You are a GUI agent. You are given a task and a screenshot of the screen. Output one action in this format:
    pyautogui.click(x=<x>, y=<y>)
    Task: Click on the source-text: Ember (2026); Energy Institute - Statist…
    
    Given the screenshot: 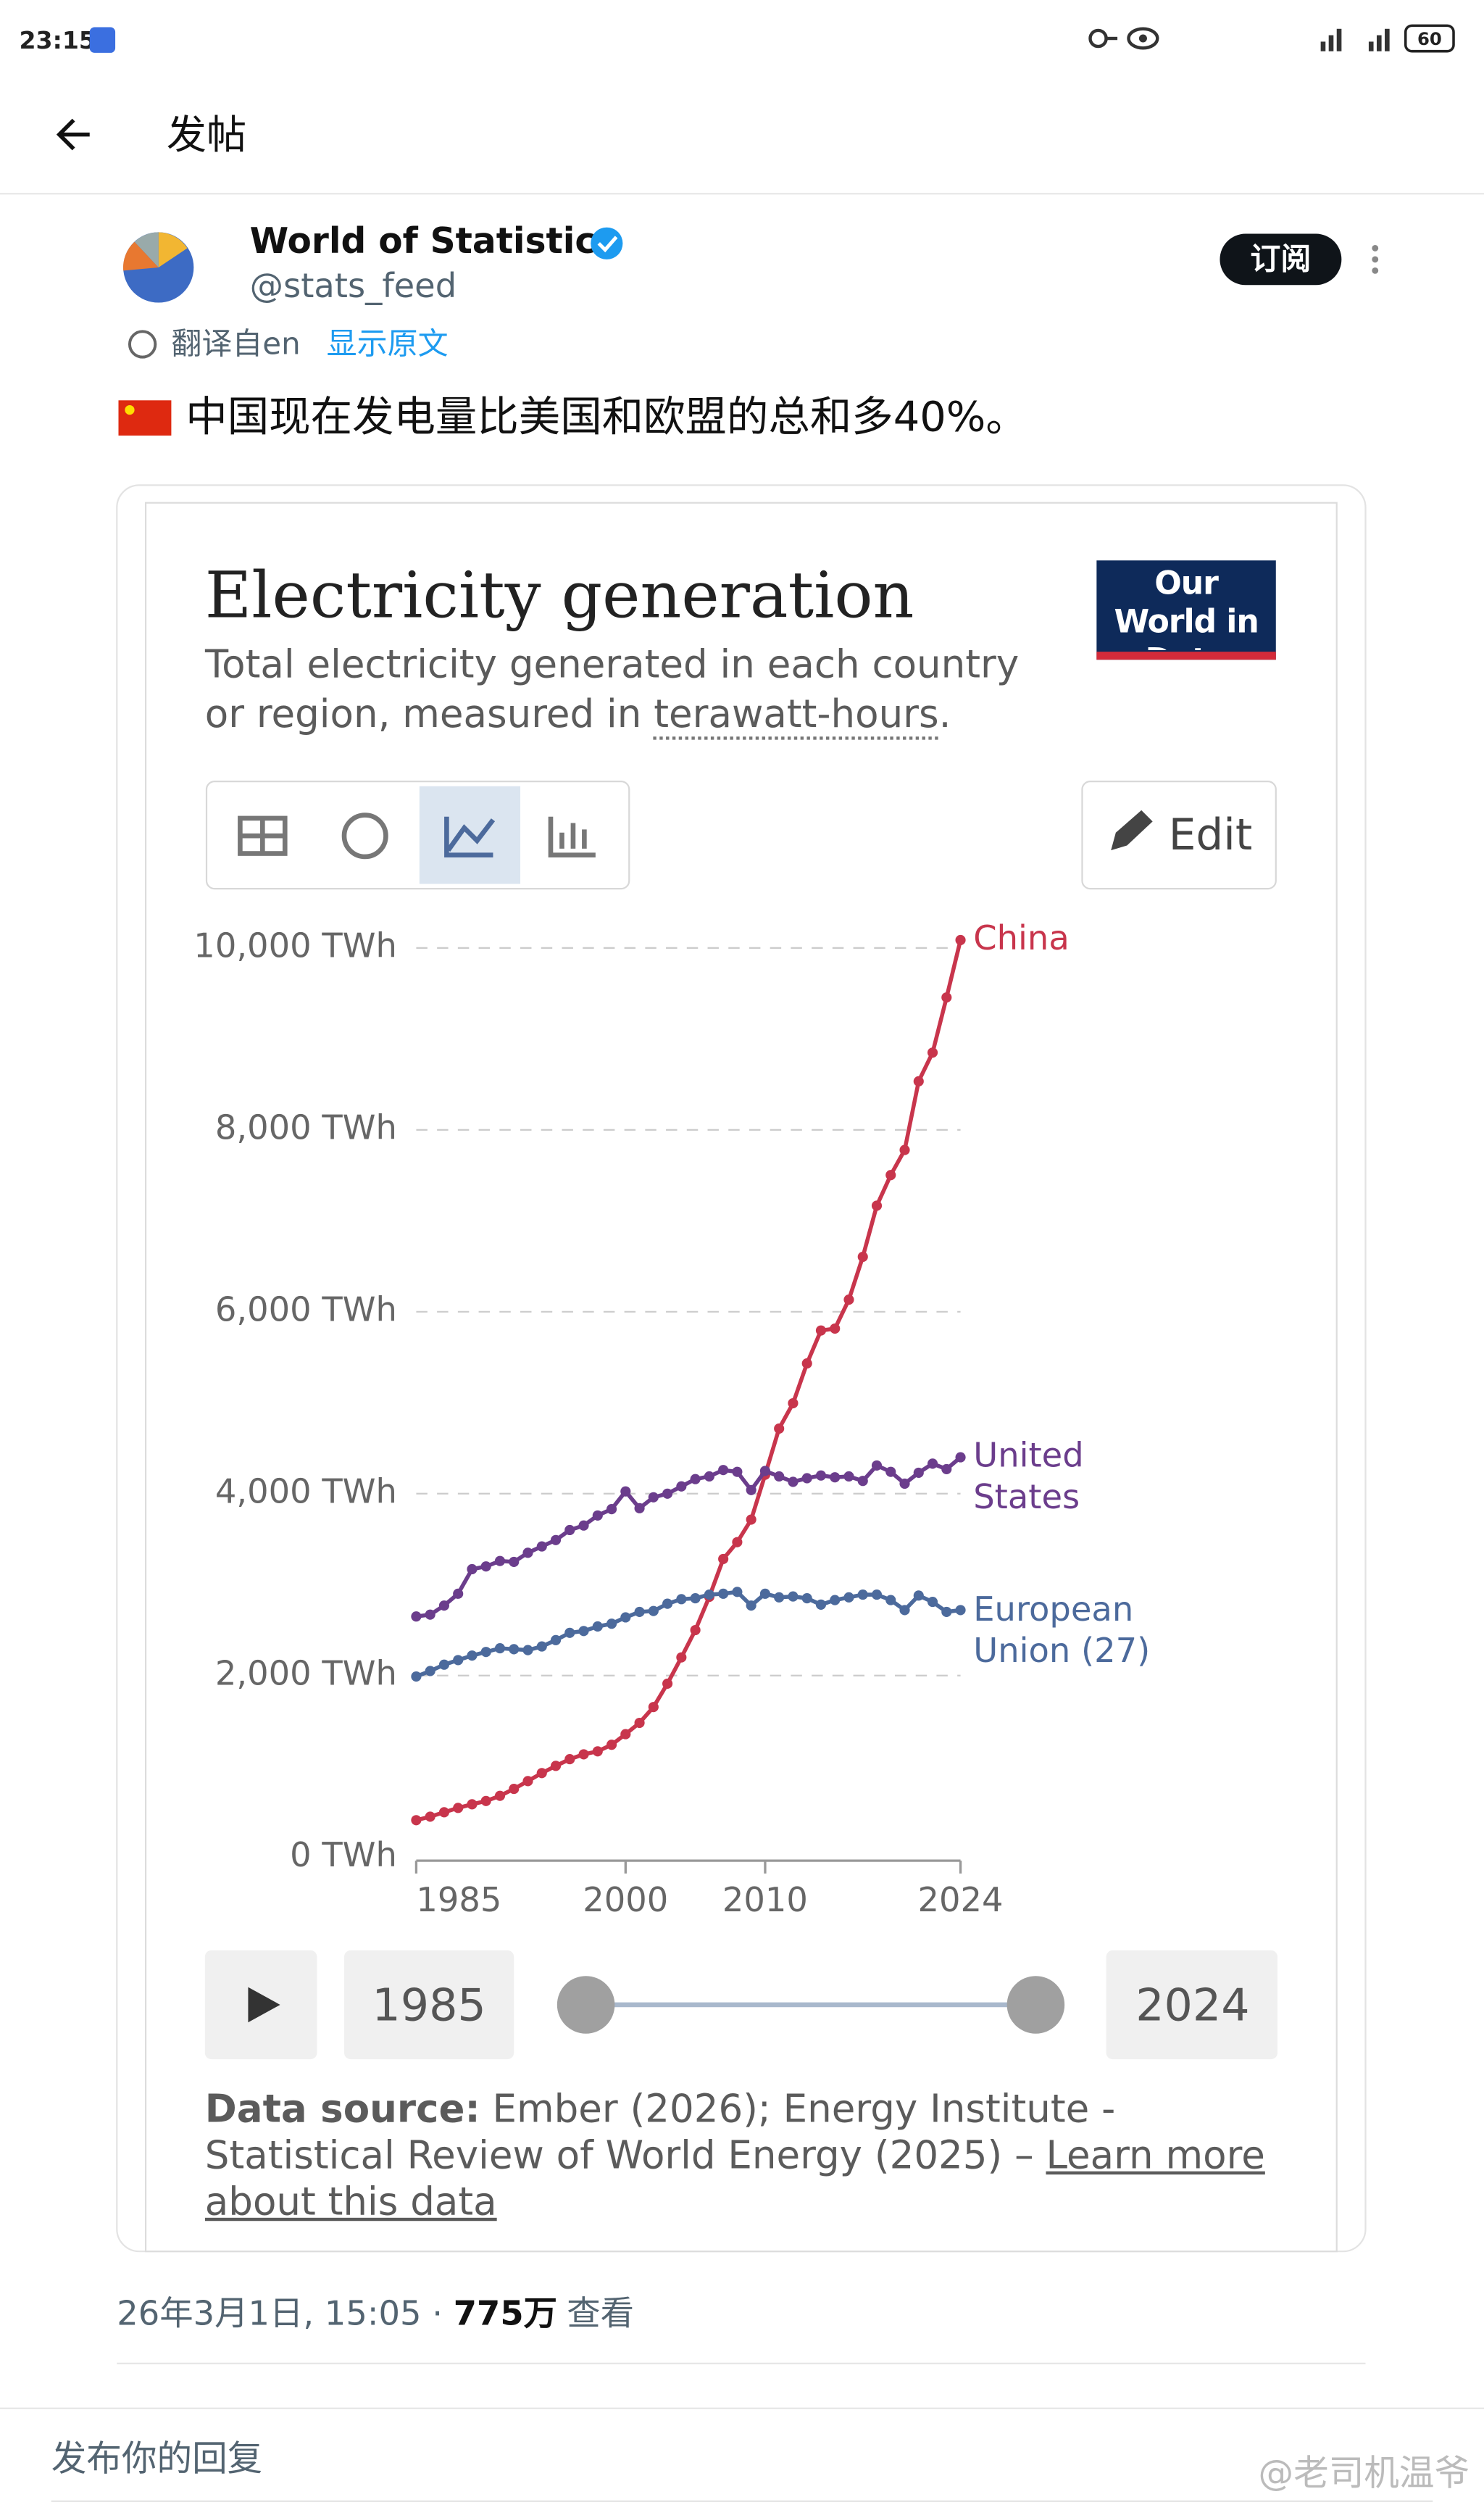 What is the action you would take?
    pyautogui.click(x=660, y=2132)
    